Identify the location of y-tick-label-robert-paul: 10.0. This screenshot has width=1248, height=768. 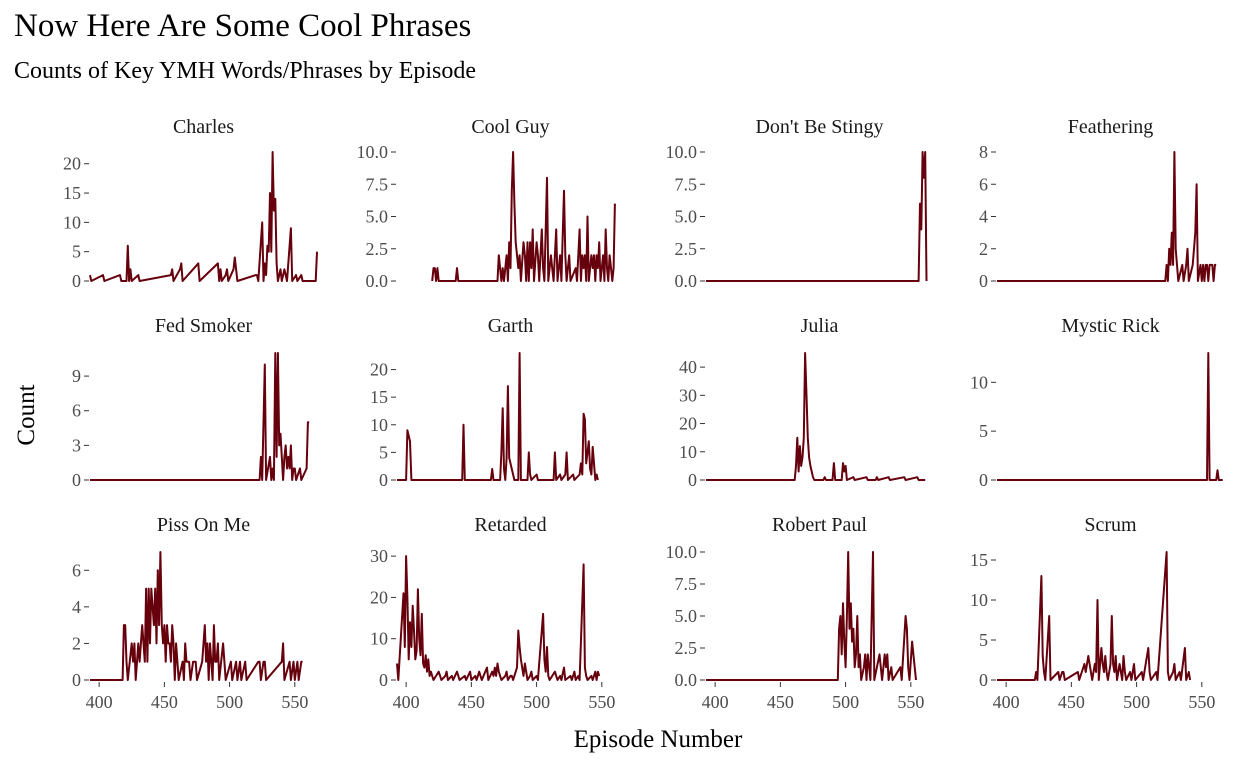
(682, 552).